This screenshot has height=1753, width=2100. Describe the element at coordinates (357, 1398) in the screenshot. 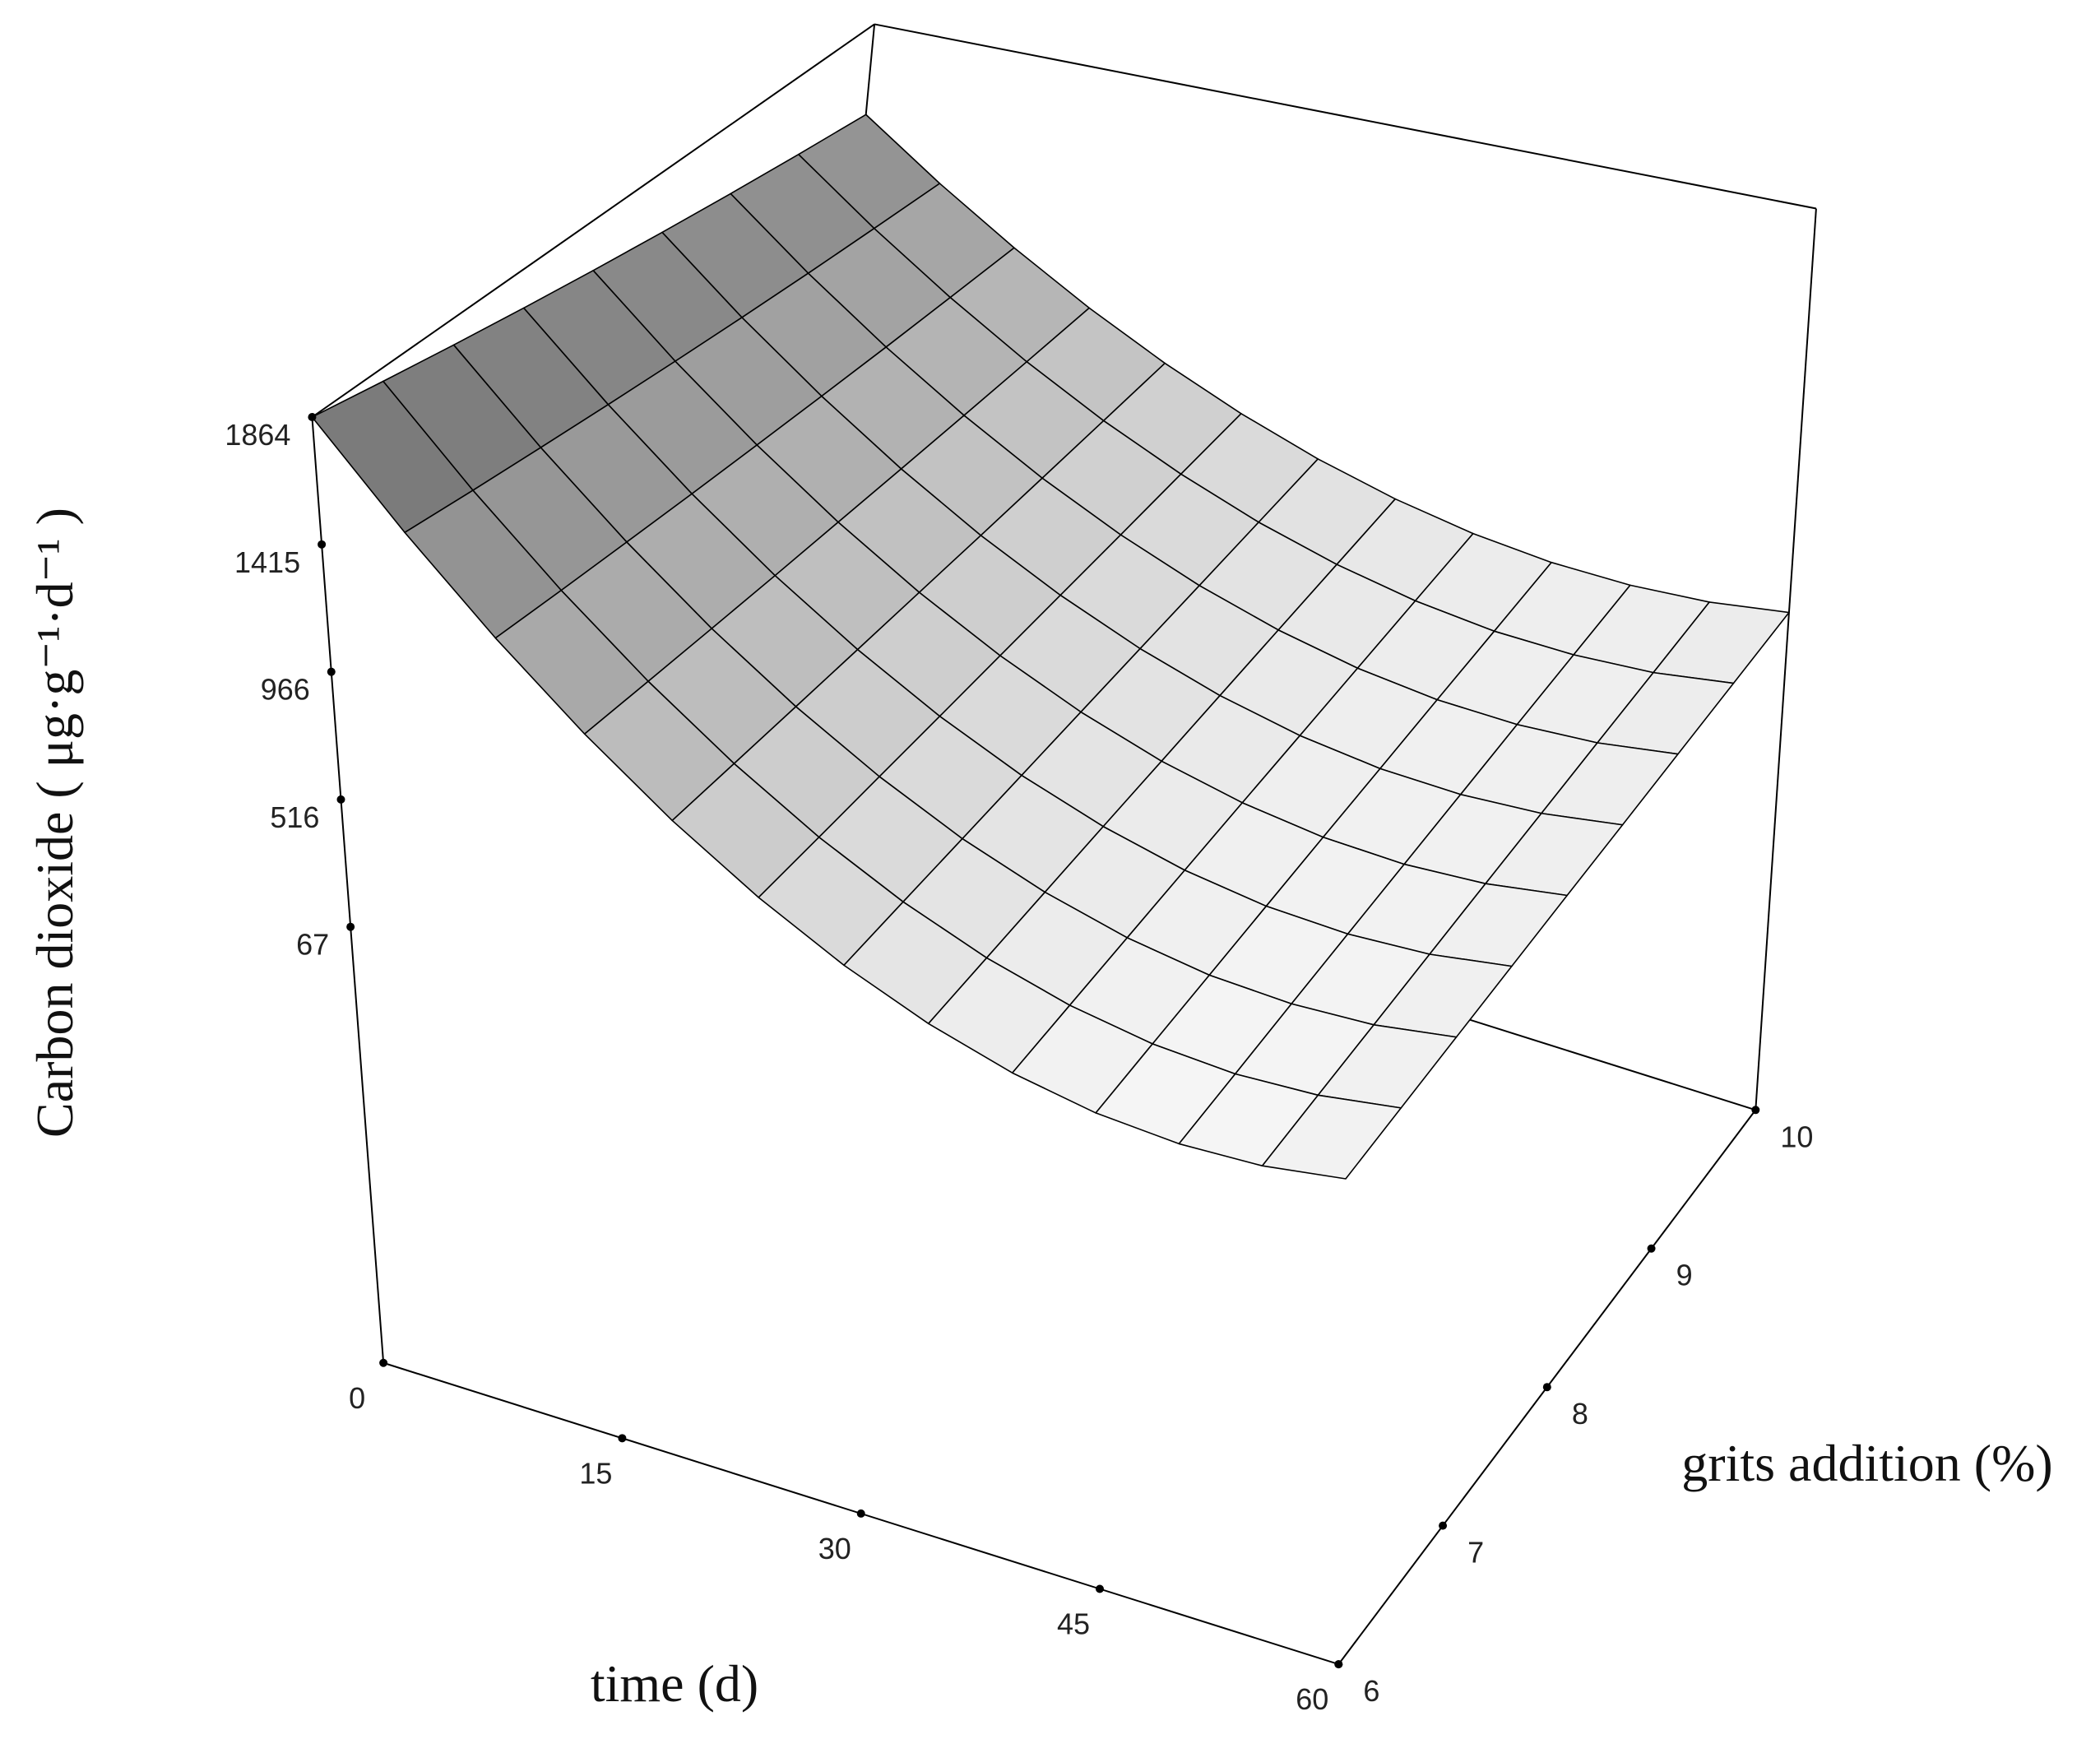

I see `x-tick-label: 0` at that location.